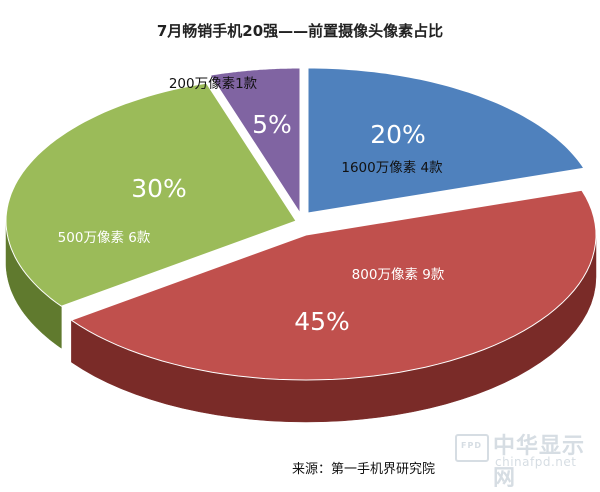 This screenshot has height=492, width=600. I want to click on watermark-en: chinafpd.net, so click(536, 462).